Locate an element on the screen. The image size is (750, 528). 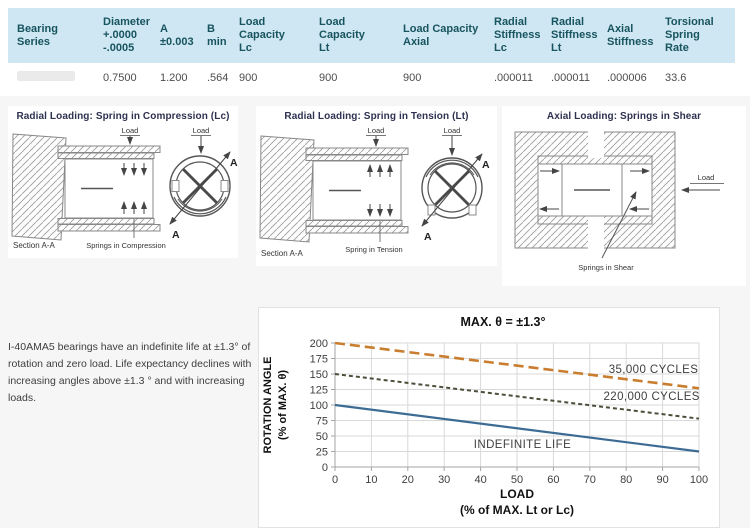
col-axial-stiffness: Axial Stiffness is located at coordinates (627, 35).